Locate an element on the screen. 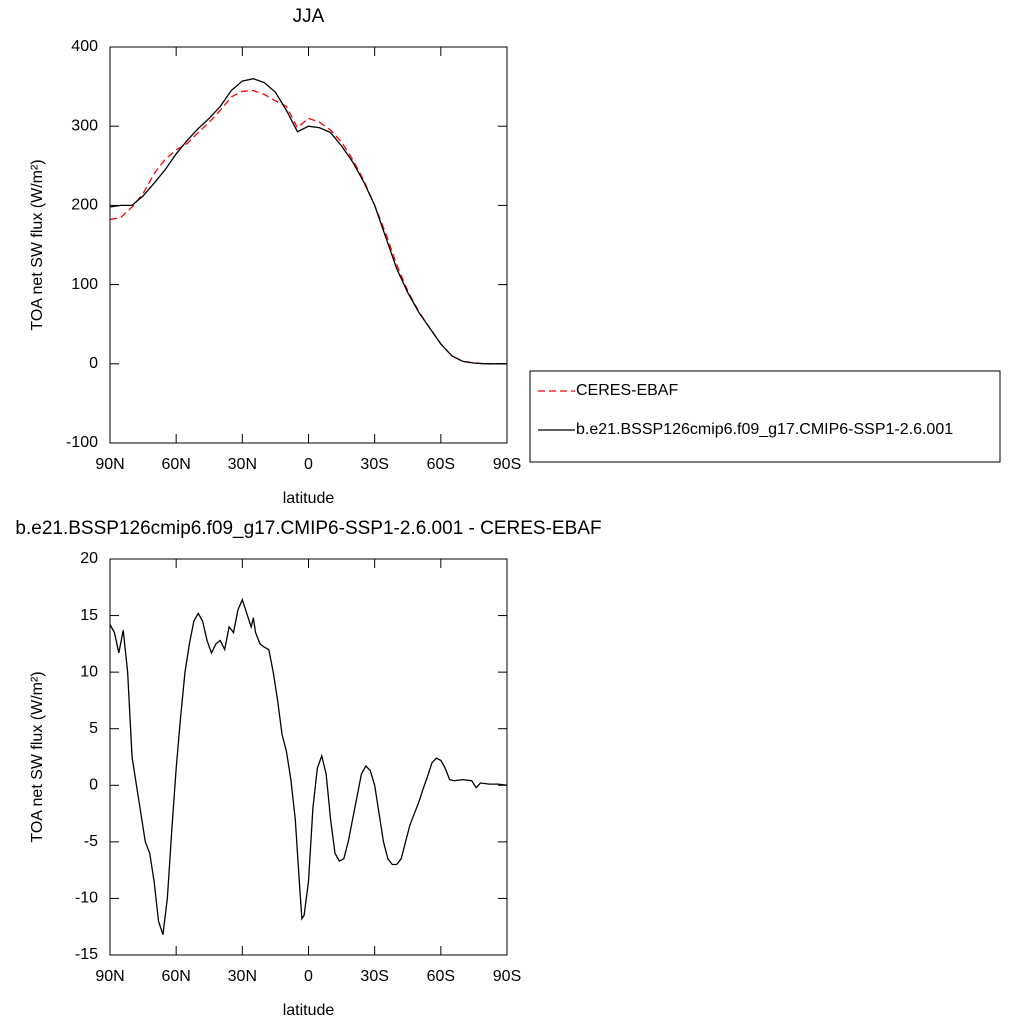 This screenshot has width=1024, height=1029. y-tick-label: 10 is located at coordinates (89, 671).